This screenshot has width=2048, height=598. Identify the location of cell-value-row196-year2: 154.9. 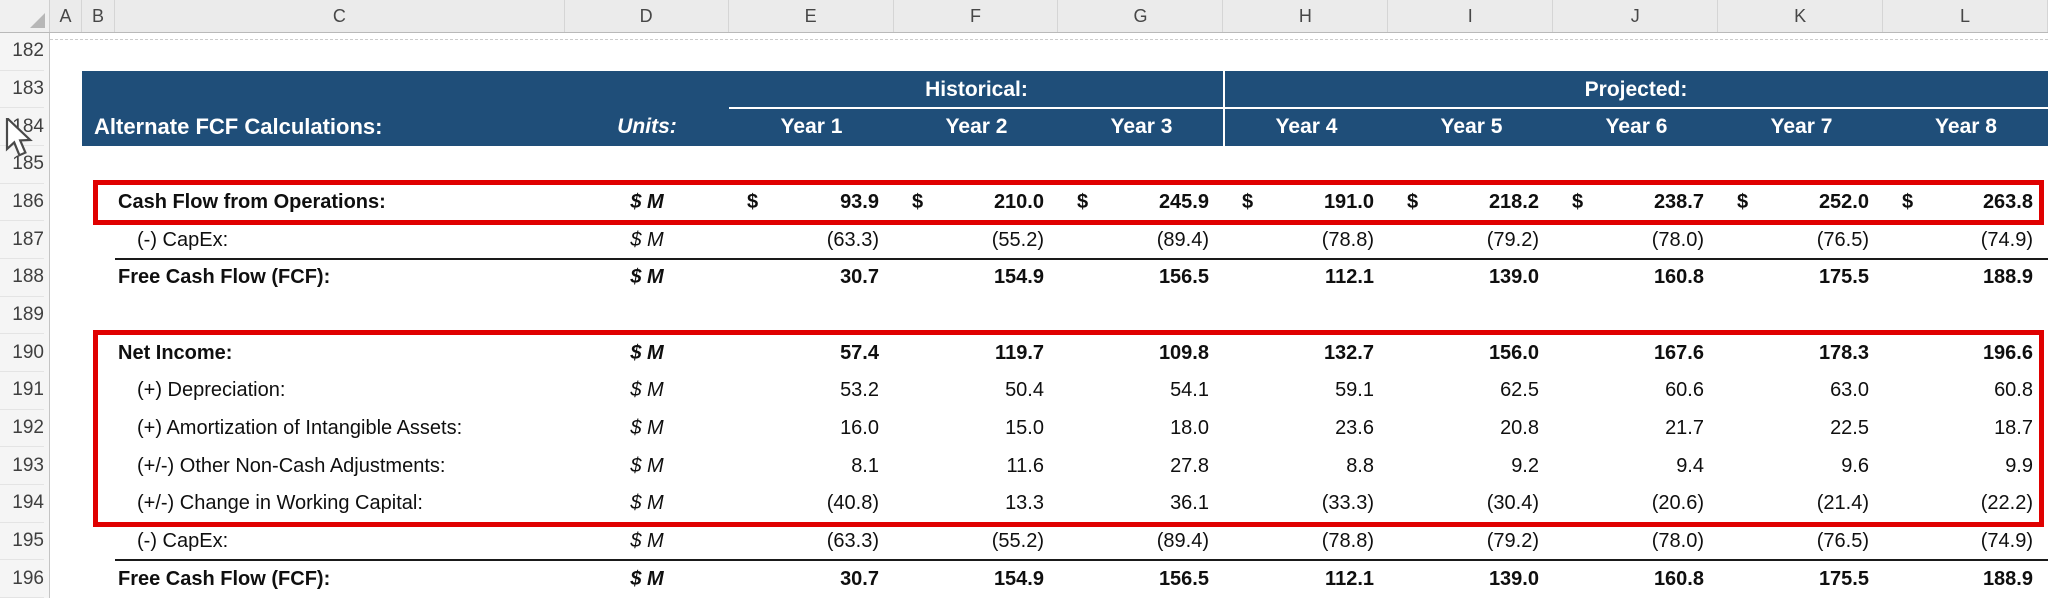
(976, 579).